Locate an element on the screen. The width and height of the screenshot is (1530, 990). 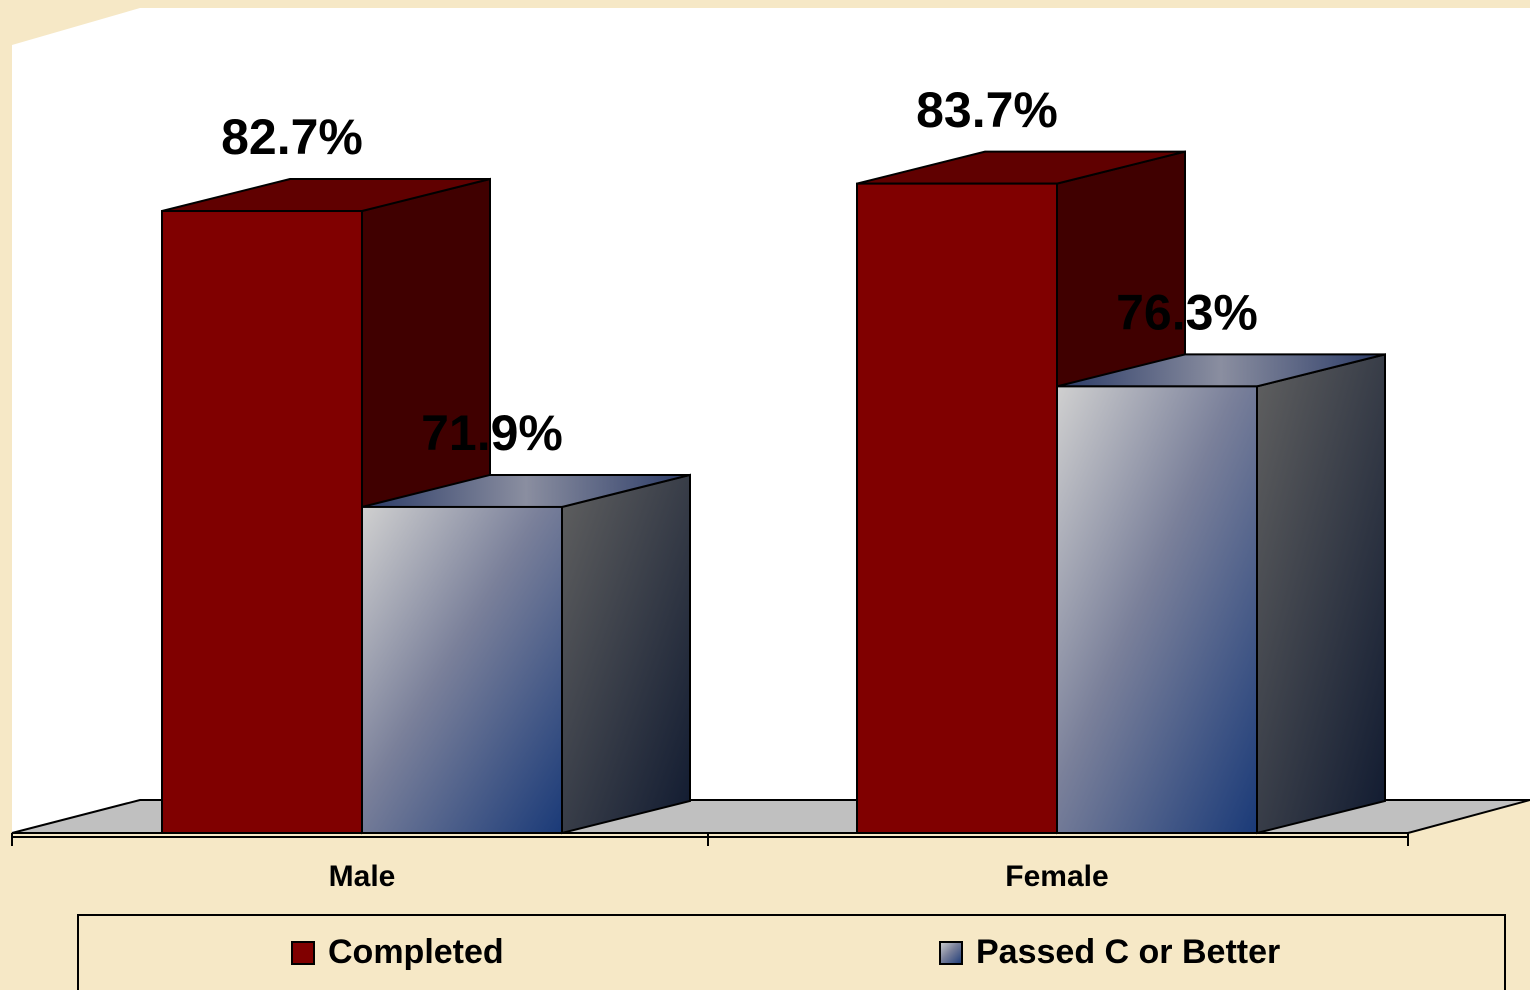
legend-box is located at coordinates (791, 952).